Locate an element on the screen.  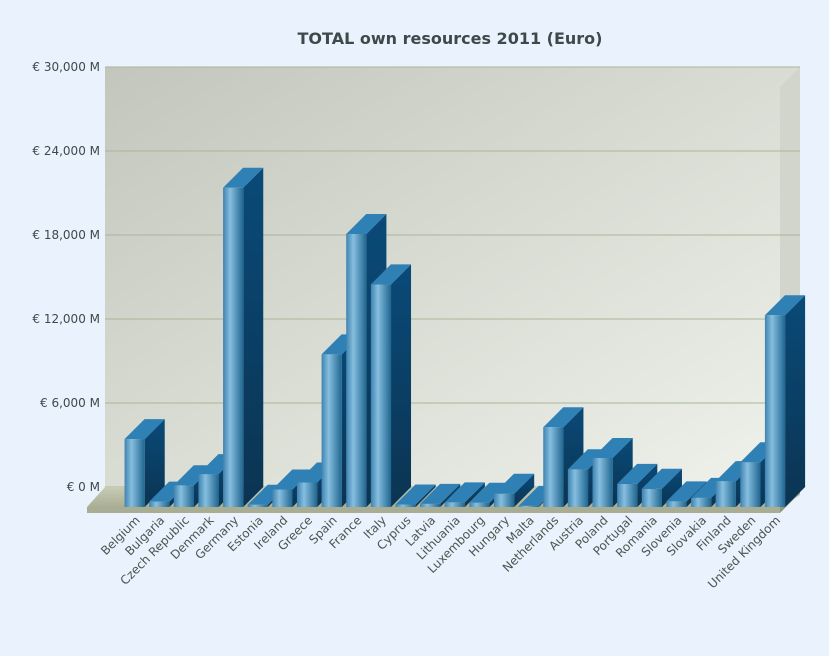
chart-title: TOTAL own resources 2011 (Euro) is located at coordinates (450, 38).